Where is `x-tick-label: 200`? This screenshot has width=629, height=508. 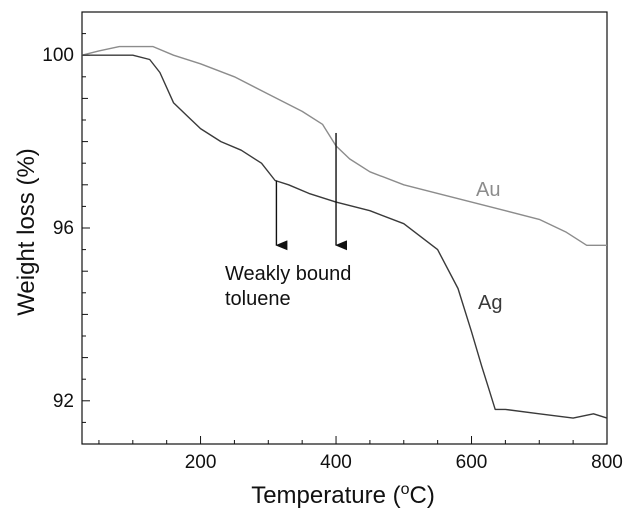 x-tick-label: 200 is located at coordinates (201, 462).